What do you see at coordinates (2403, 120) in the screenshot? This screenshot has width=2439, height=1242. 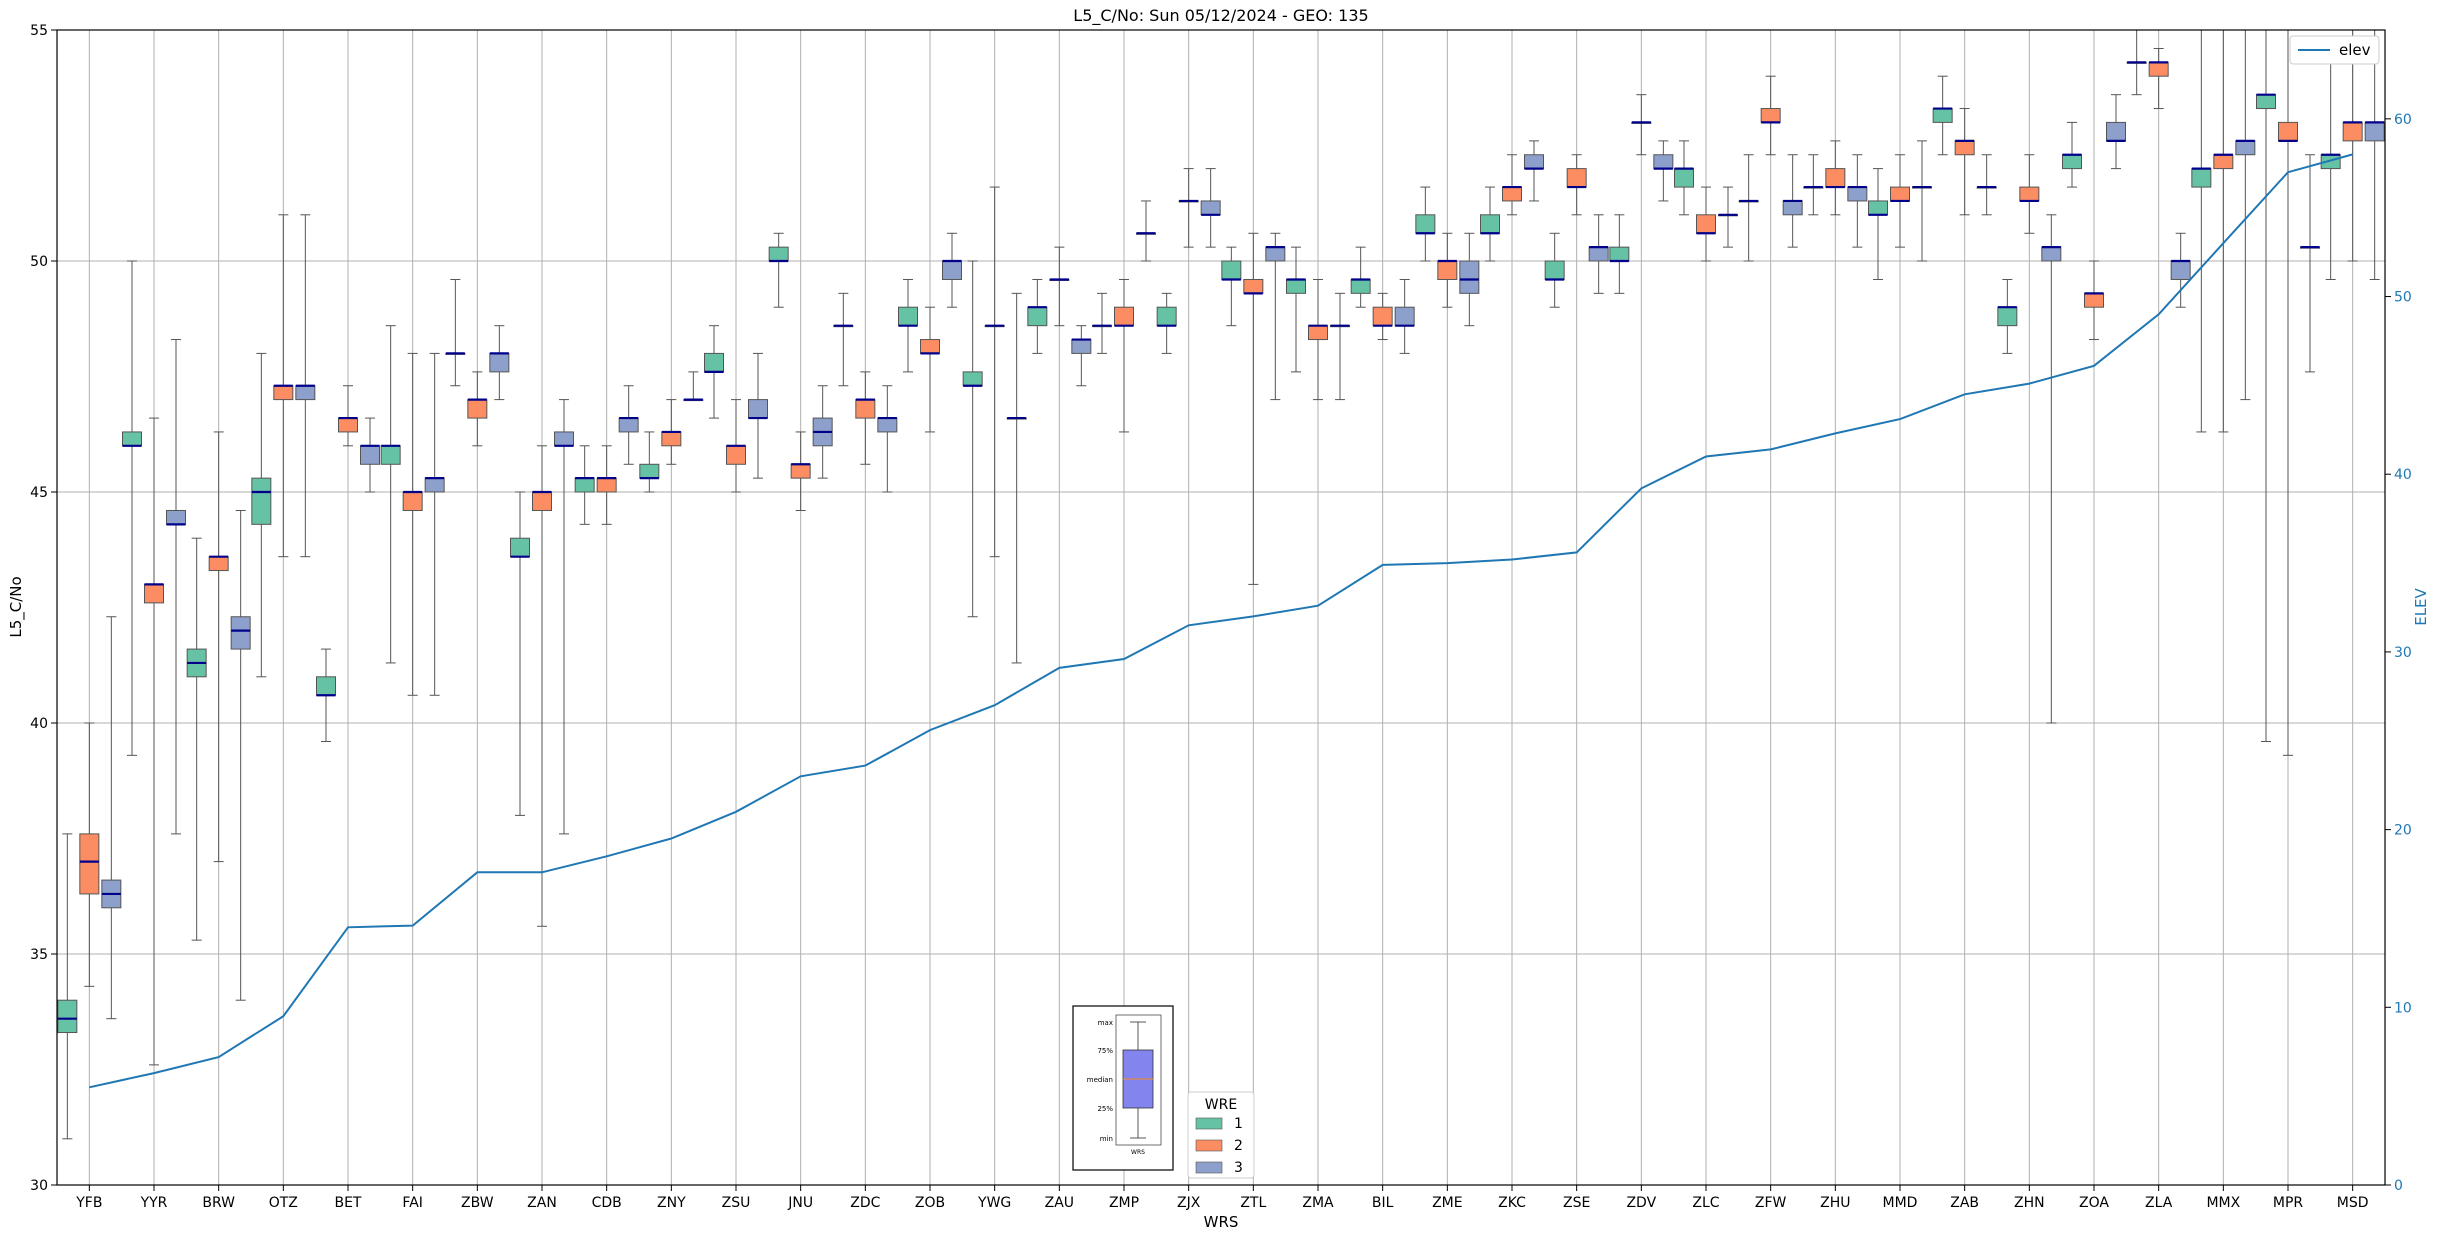 I see `y2-tick-label: 60` at bounding box center [2403, 120].